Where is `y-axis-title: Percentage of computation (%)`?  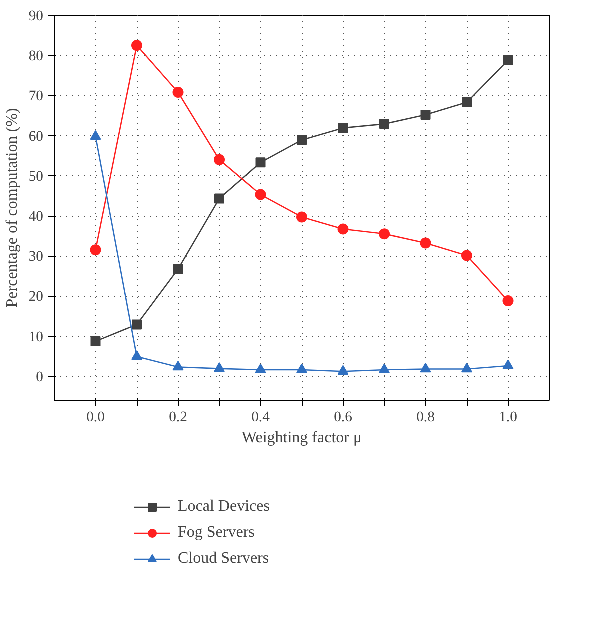 y-axis-title: Percentage of computation (%) is located at coordinates (12, 208).